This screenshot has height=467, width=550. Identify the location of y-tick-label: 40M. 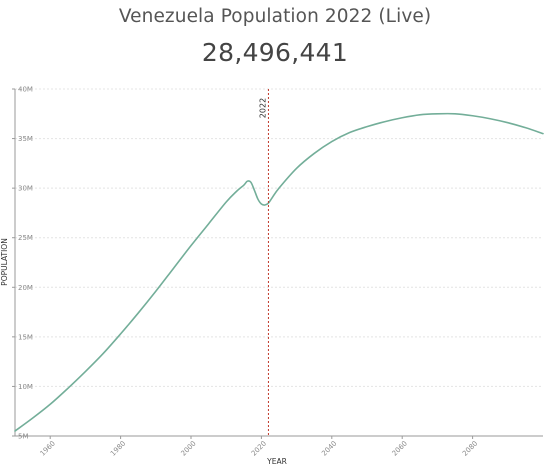
(25, 90).